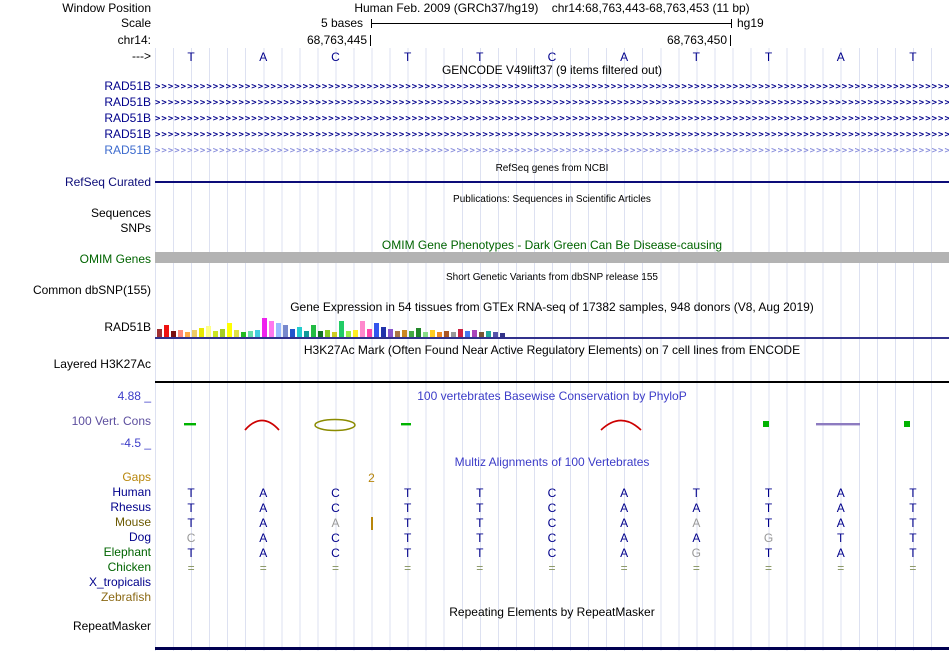 This screenshot has width=950, height=651. Describe the element at coordinates (624, 57) in the screenshot. I see `reference-base: A` at that location.